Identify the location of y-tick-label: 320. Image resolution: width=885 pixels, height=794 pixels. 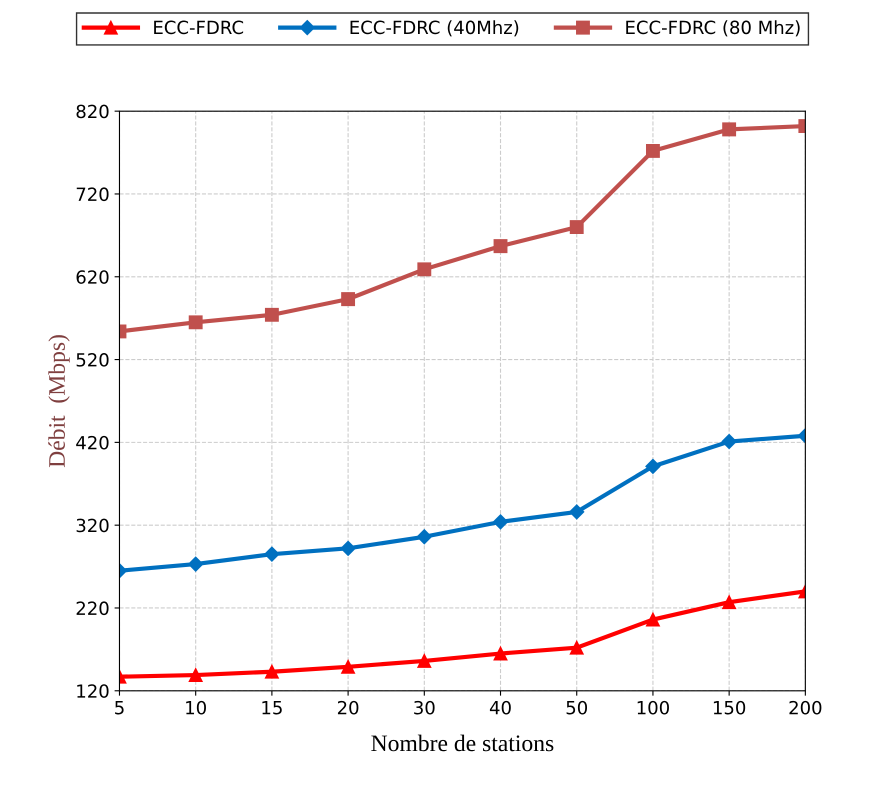
(92, 525).